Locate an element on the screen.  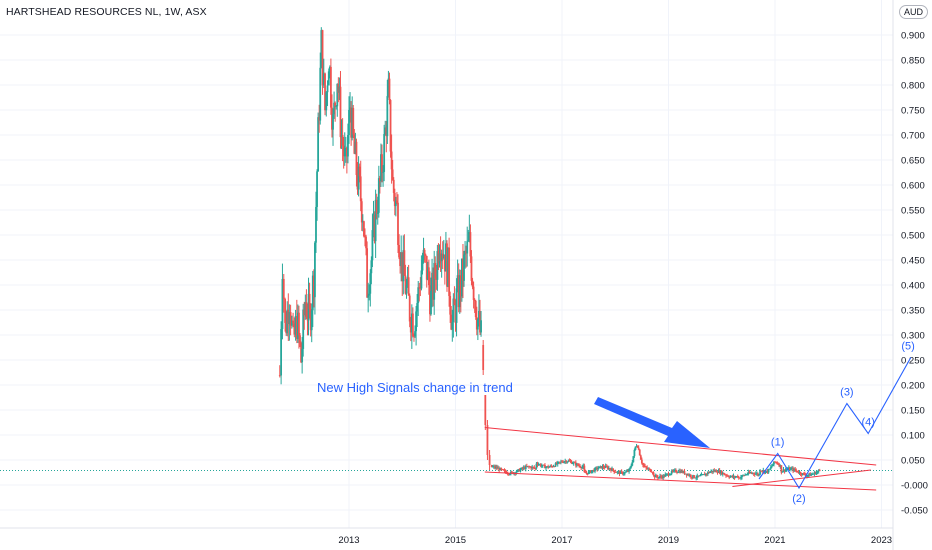
y-tick-label: 0.700 is located at coordinates (913, 136).